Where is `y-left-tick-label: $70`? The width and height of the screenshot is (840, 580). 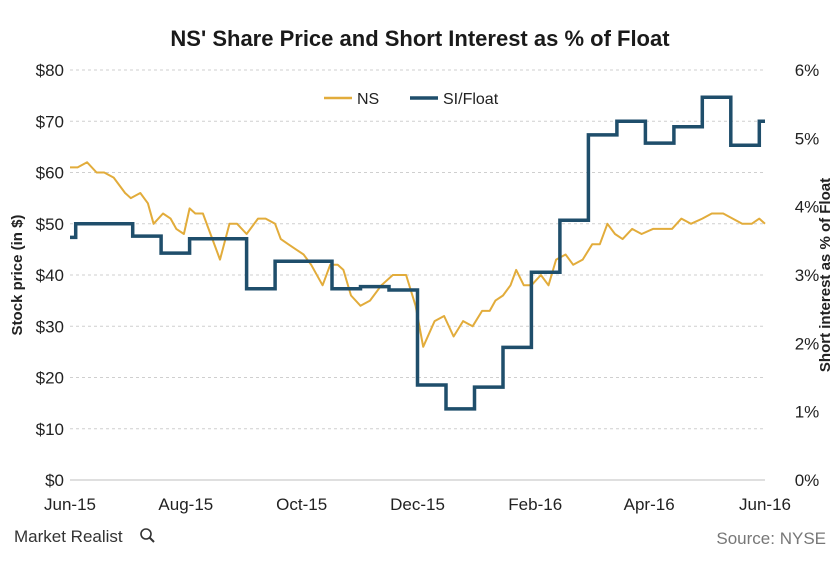 y-left-tick-label: $70 is located at coordinates (50, 121).